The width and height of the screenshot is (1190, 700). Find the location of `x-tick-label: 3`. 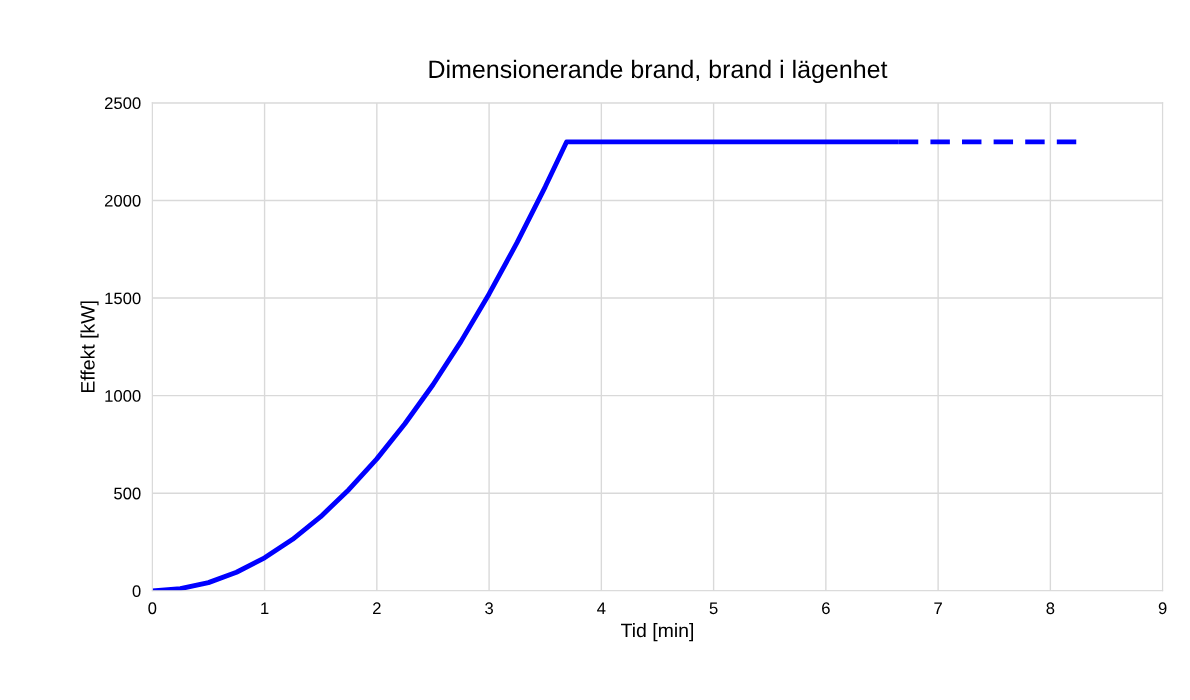

x-tick-label: 3 is located at coordinates (489, 608).